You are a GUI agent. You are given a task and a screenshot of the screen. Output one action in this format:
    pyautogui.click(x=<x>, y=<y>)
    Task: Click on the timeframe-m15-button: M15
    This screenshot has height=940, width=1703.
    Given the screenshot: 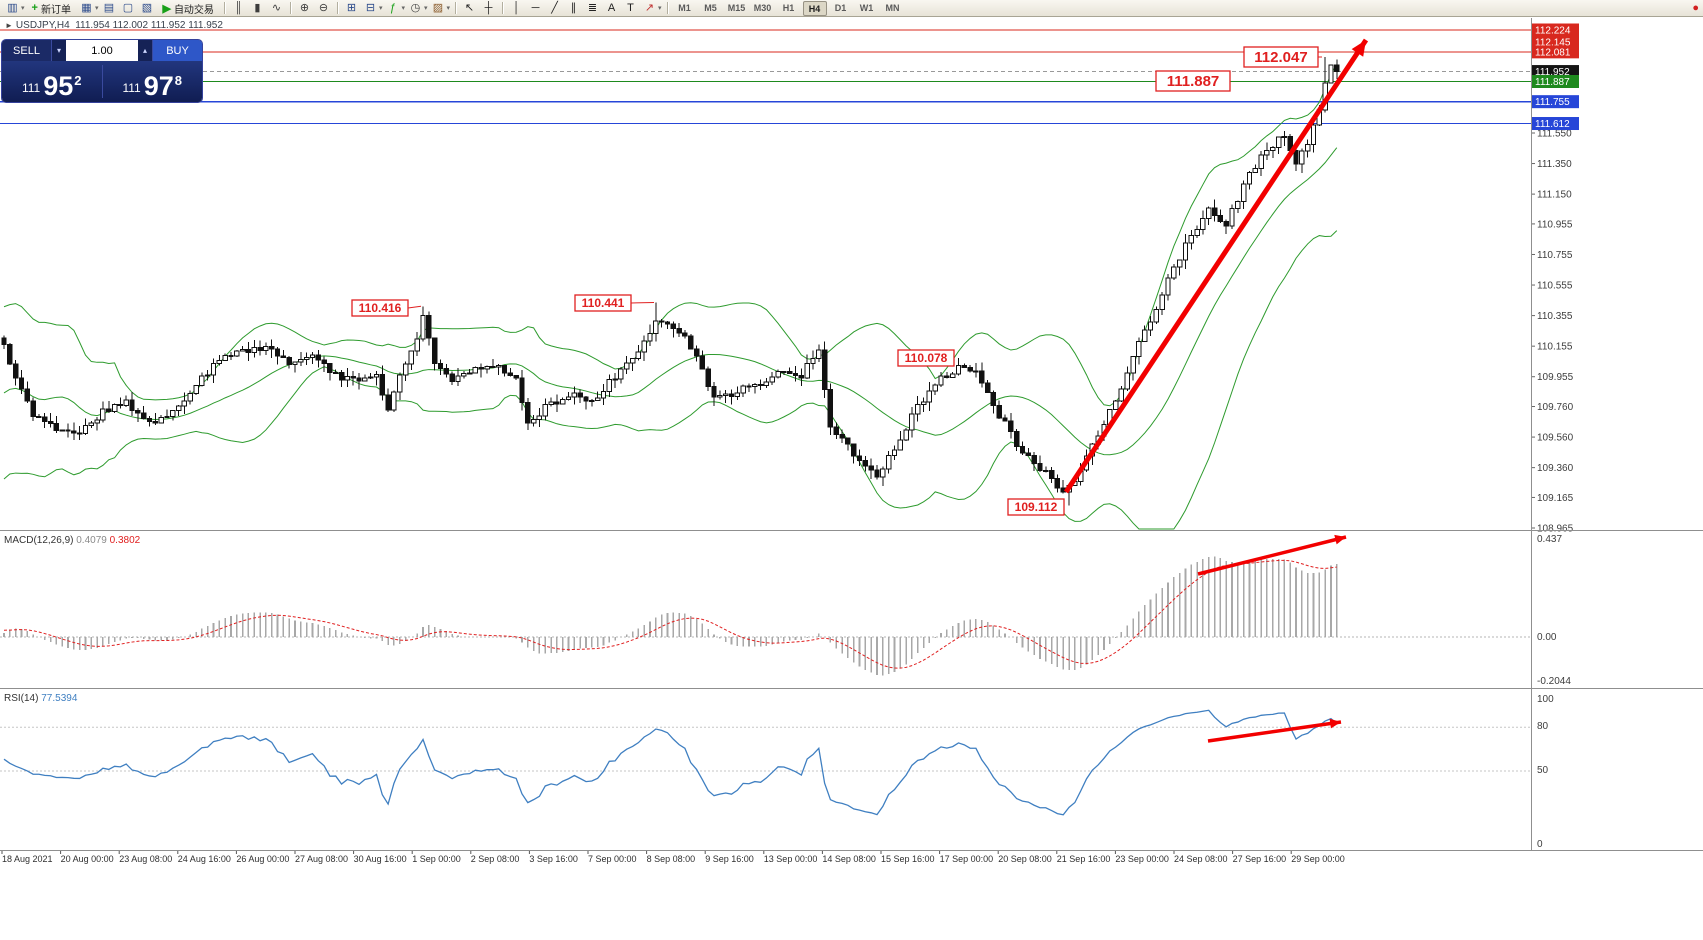 What is the action you would take?
    pyautogui.click(x=736, y=7)
    